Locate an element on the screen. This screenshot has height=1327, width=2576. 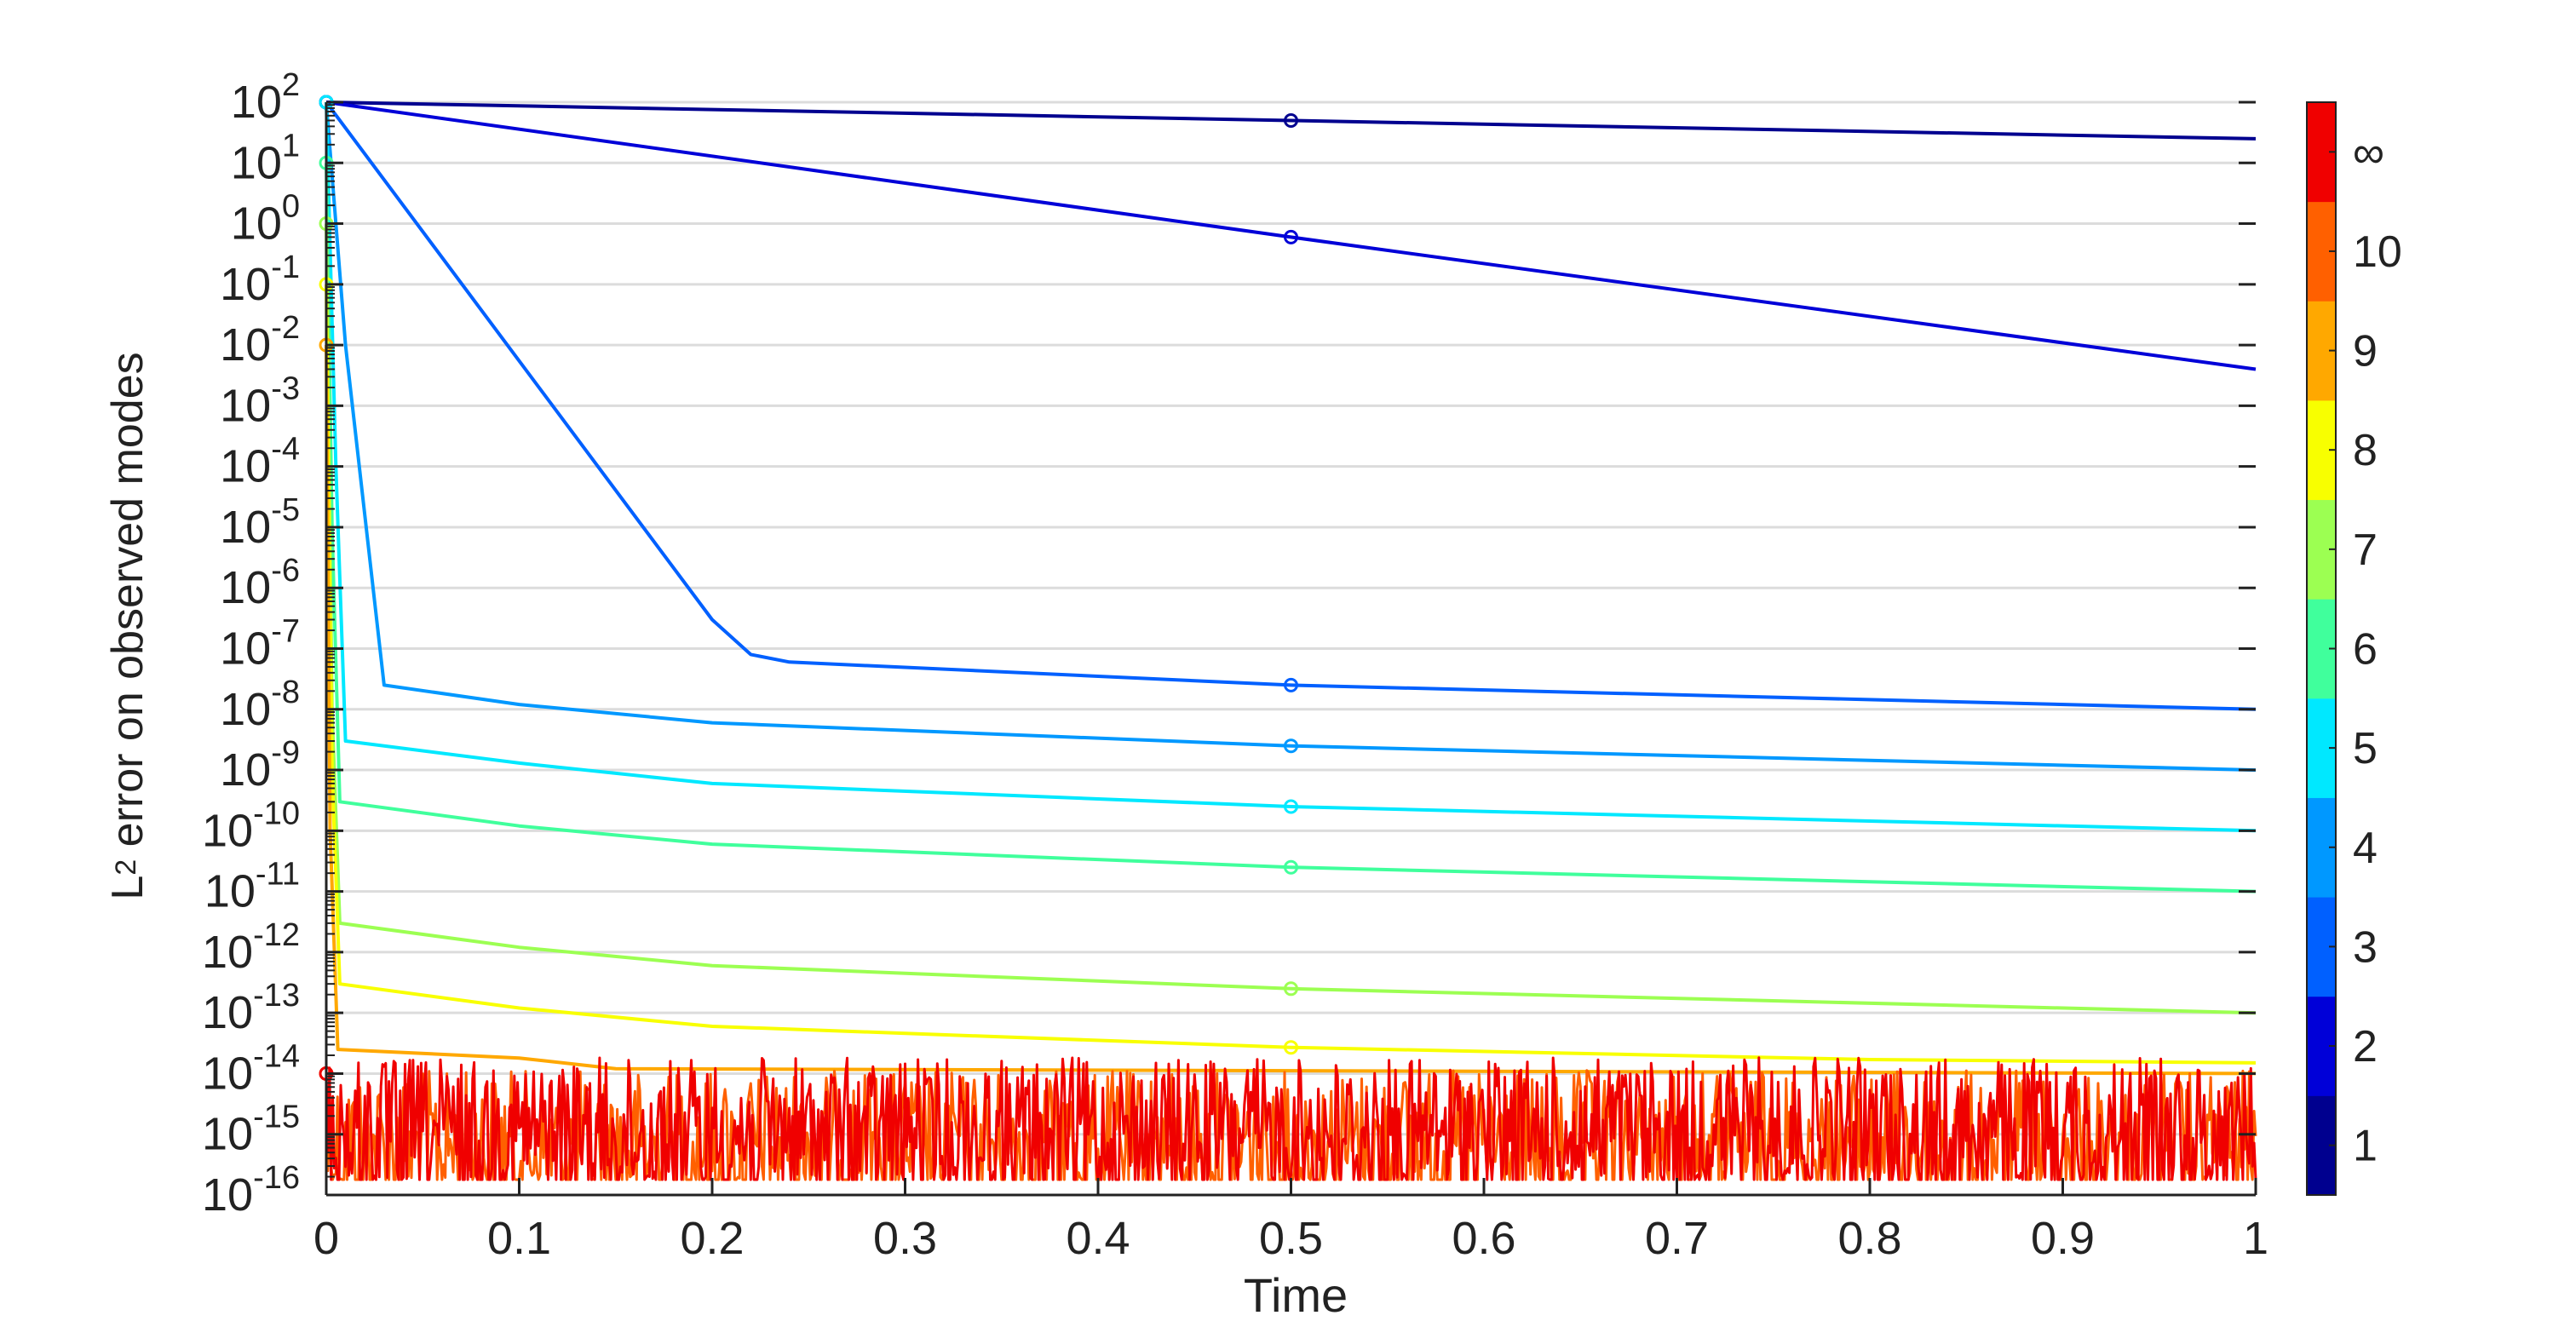
y-tick-label: 10⁻¹⁴ is located at coordinates (251, 1068).